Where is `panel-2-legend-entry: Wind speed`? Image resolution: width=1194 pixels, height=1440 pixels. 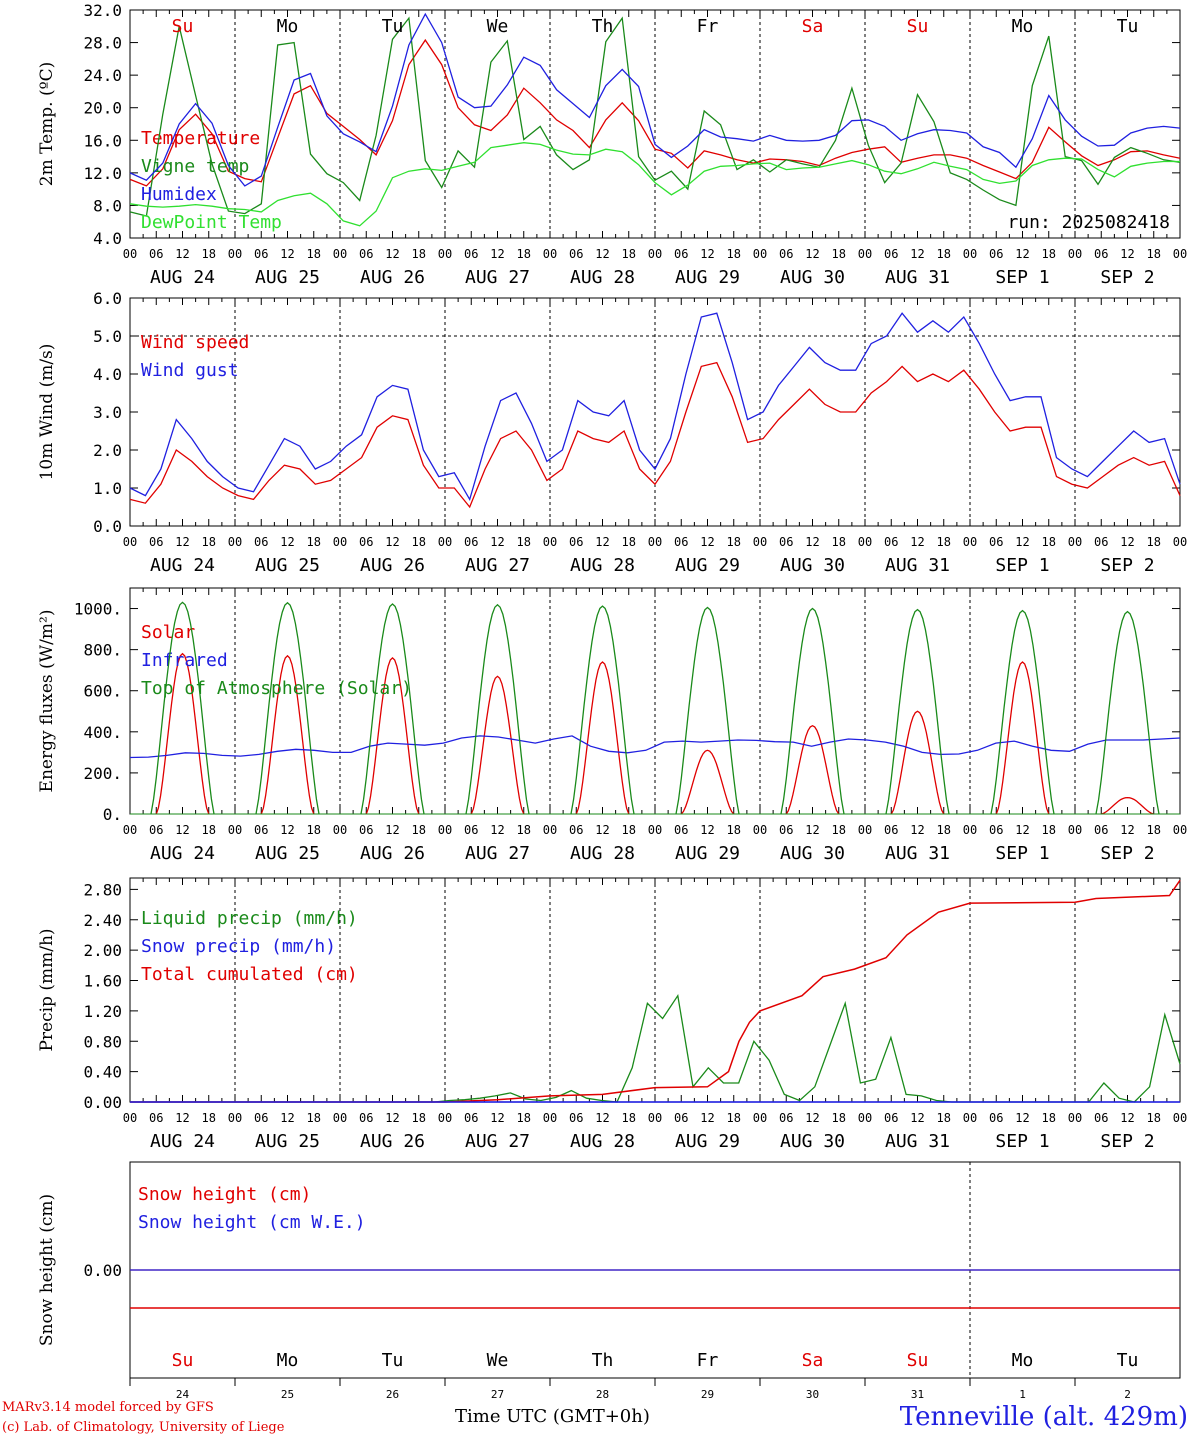
panel-2-legend-entry: Wind speed is located at coordinates (195, 342).